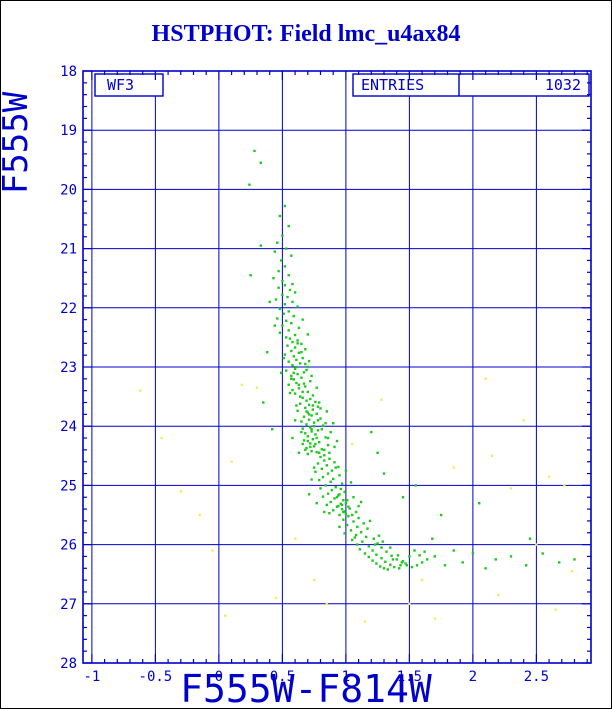  What do you see at coordinates (306, 34) in the screenshot?
I see `chart-title: HSTPHOT: Field lmc_u4ax84` at bounding box center [306, 34].